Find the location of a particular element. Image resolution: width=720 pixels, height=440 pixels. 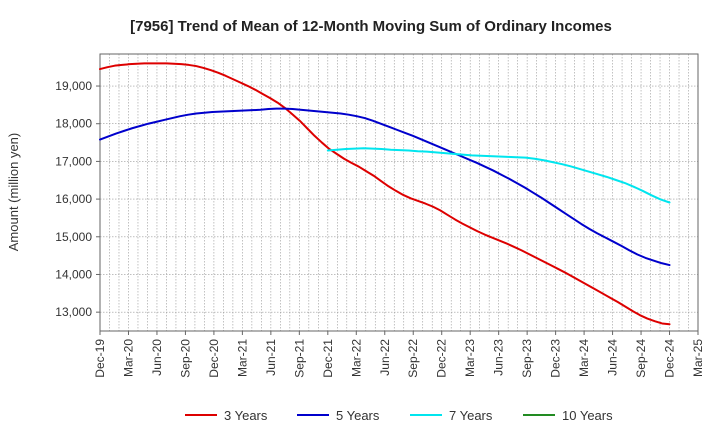

x-tick-label: Jun-24 is located at coordinates (613, 357).